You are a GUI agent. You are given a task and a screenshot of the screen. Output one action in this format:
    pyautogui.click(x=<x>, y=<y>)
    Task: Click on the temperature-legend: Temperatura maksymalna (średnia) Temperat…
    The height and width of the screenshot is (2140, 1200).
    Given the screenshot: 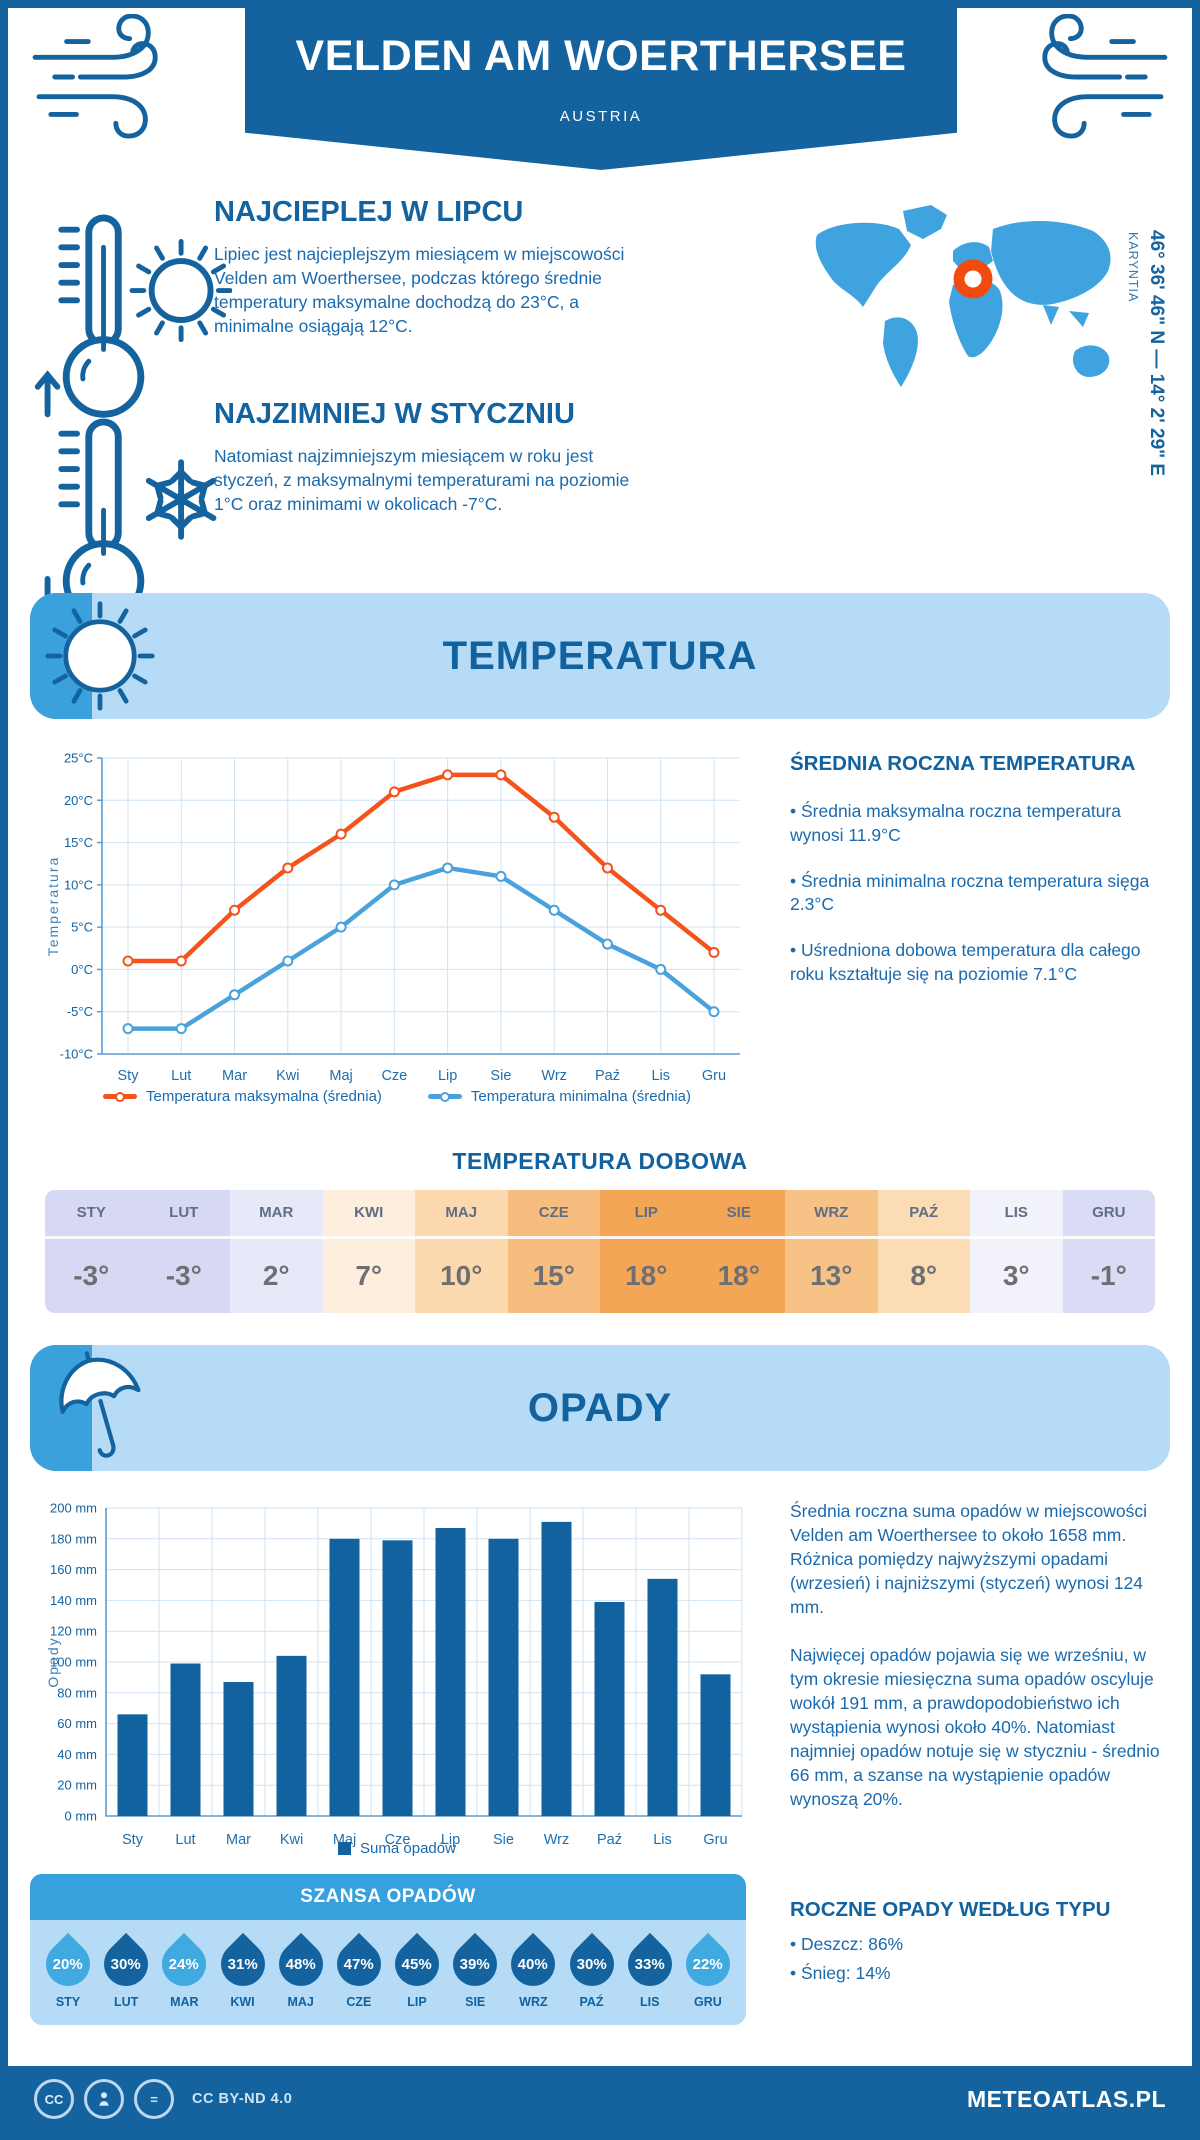 What is the action you would take?
    pyautogui.click(x=397, y=1096)
    